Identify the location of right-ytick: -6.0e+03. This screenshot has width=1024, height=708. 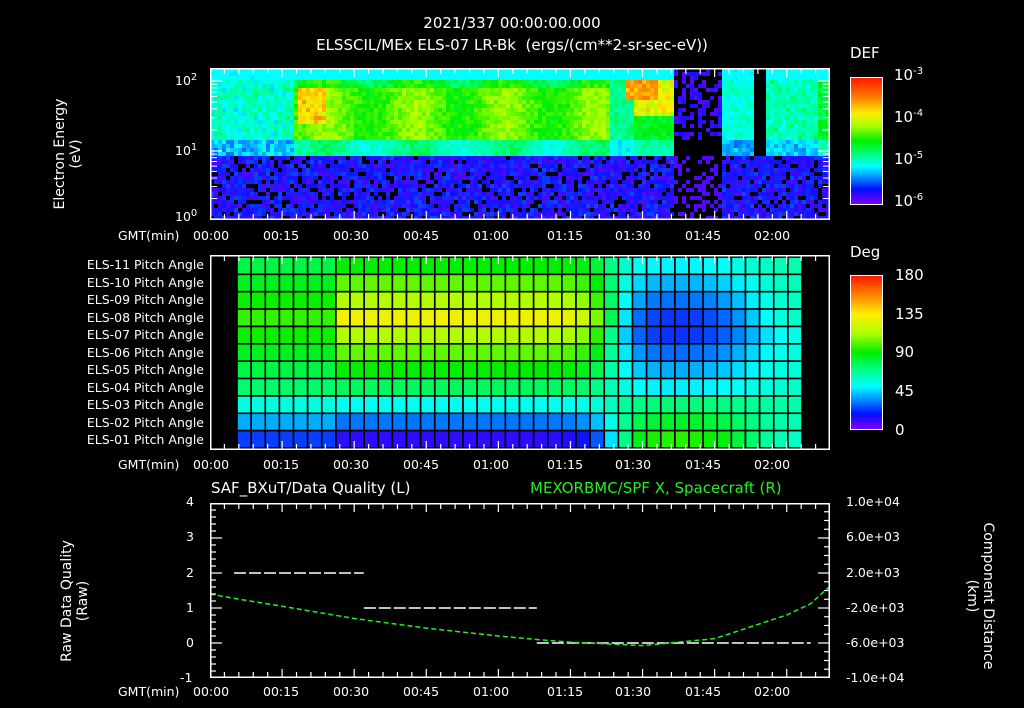
(875, 642).